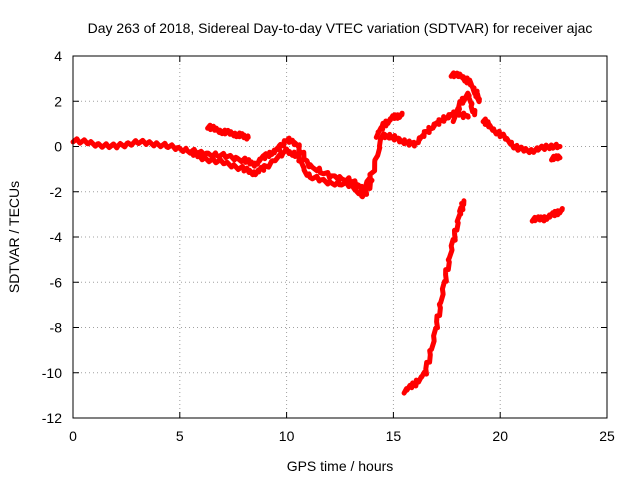 The image size is (640, 480). What do you see at coordinates (56, 192) in the screenshot?
I see `y-tick-label: -2` at bounding box center [56, 192].